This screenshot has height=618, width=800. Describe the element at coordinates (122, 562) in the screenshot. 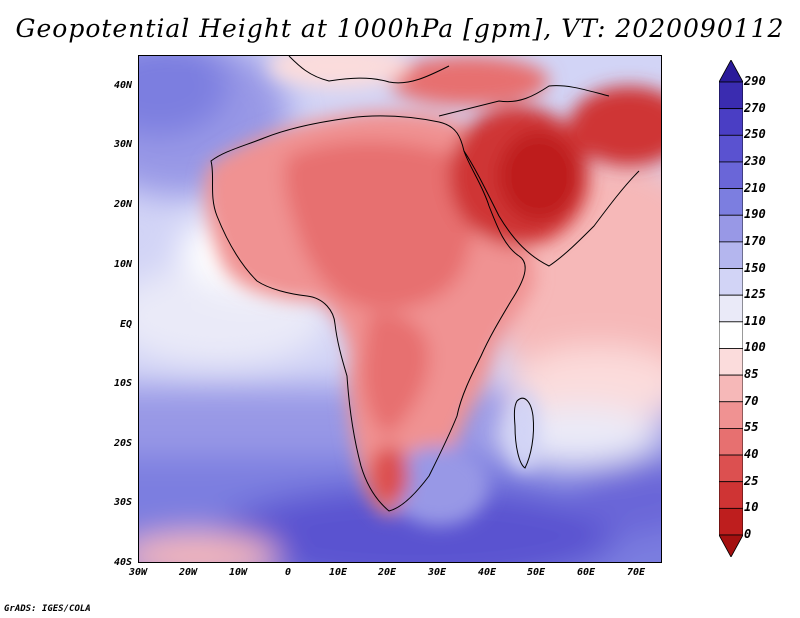

I see `lat-label-40s: 40S` at that location.